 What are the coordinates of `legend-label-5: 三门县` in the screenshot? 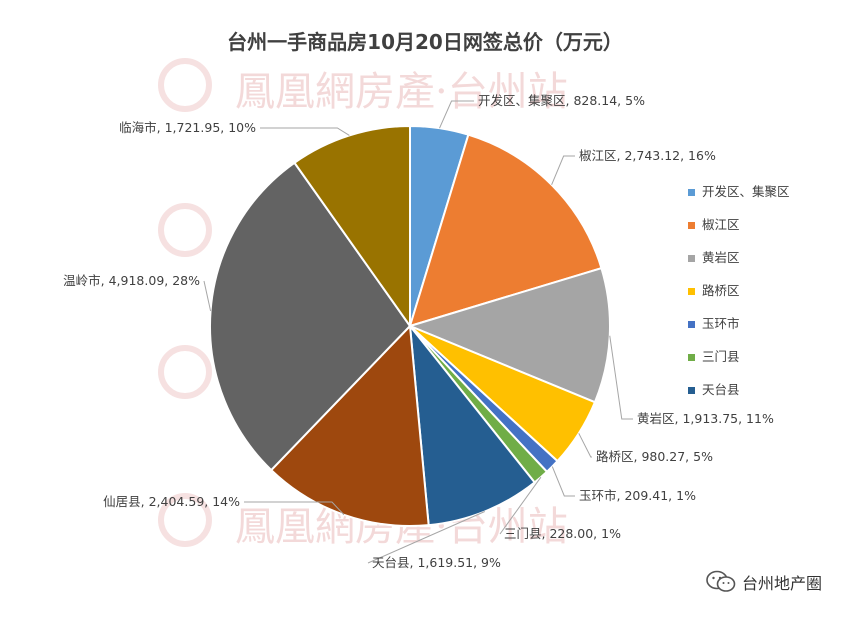 It's located at (721, 356).